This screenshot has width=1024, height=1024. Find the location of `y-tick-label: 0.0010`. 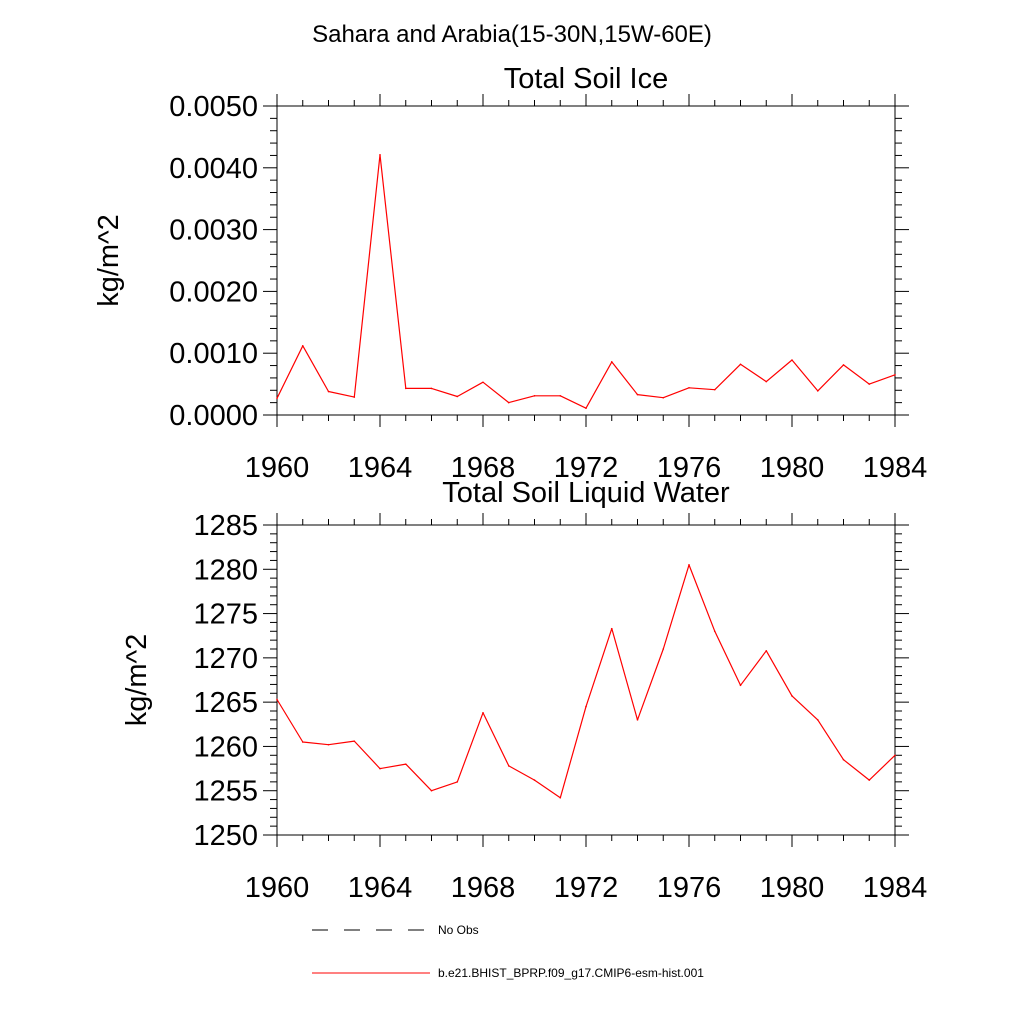

y-tick-label: 0.0010 is located at coordinates (213, 354).